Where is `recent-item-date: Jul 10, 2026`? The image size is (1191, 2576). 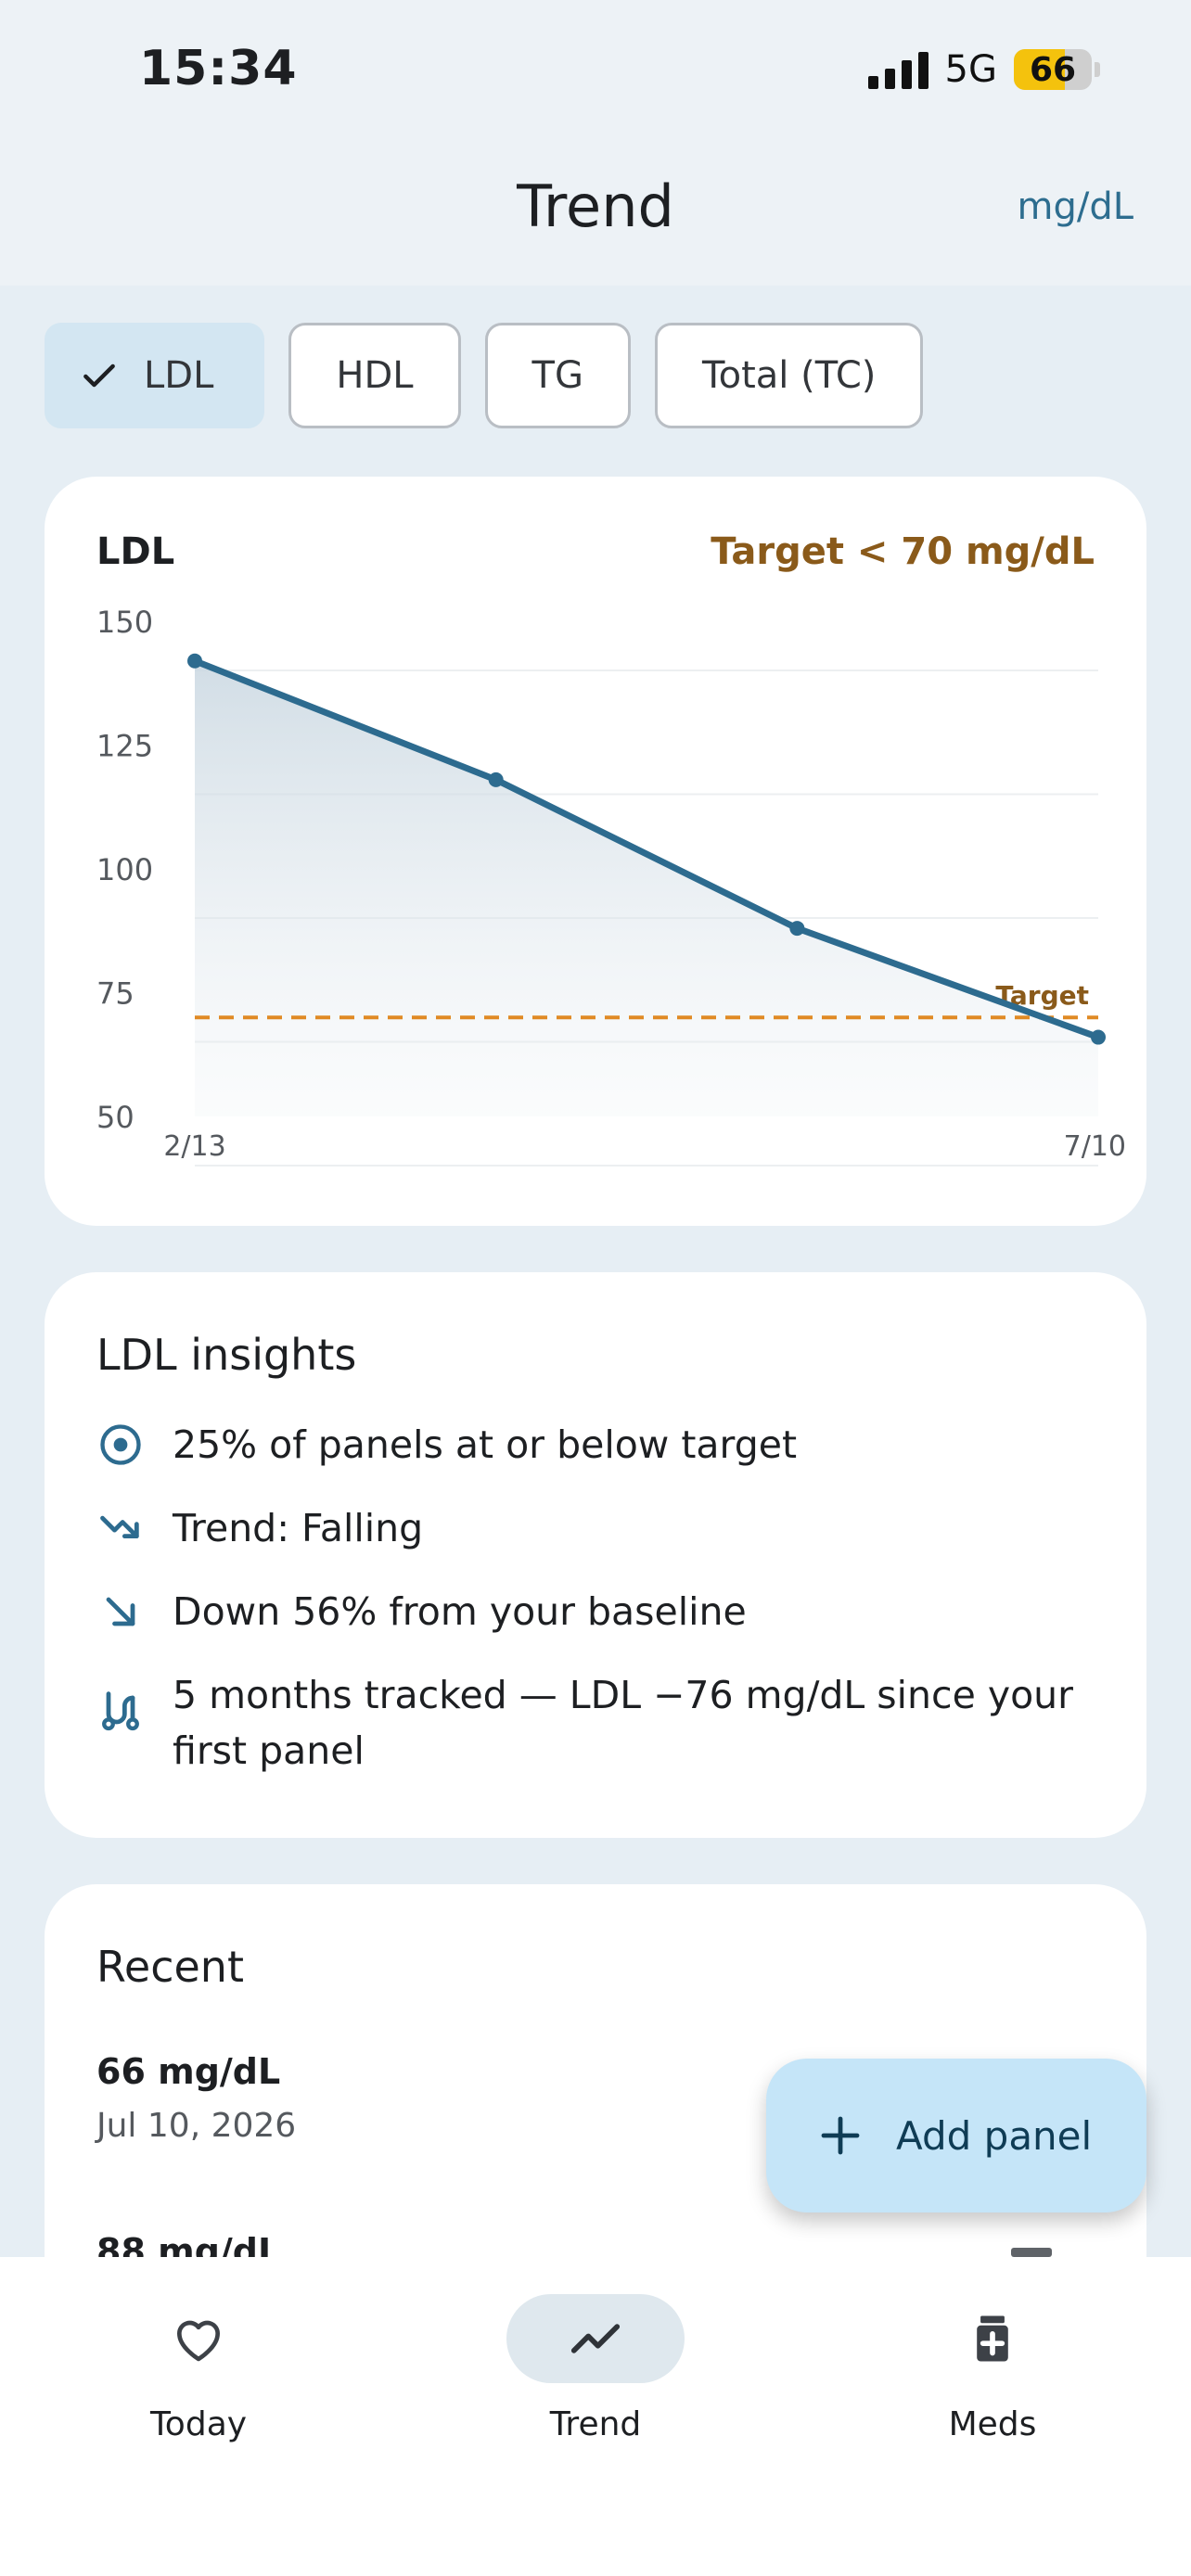
recent-item-date: Jul 10, 2026 is located at coordinates (196, 2126).